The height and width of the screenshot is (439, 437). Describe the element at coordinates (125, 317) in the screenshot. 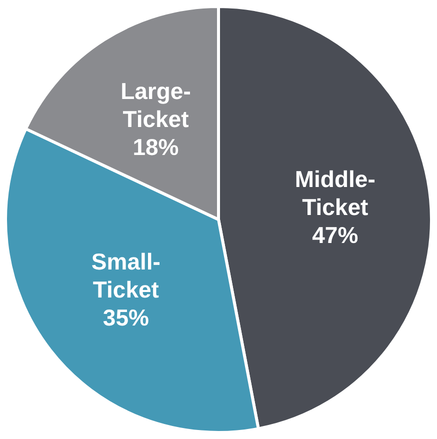

I see `data-label: 35%` at that location.